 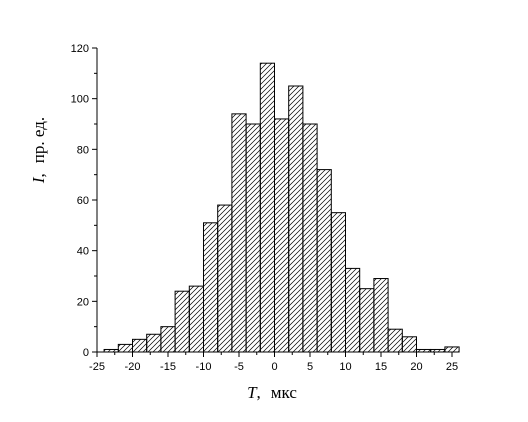 What do you see at coordinates (274, 367) in the screenshot?
I see `x-tick-label: 0` at bounding box center [274, 367].